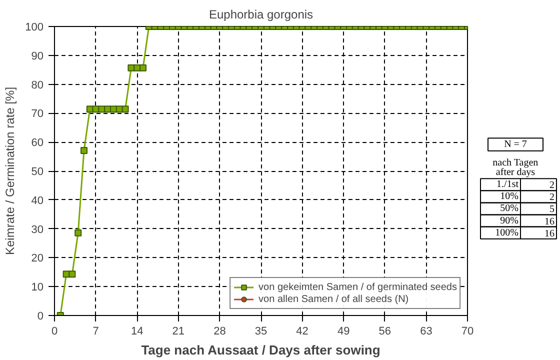 The image size is (560, 360). Describe the element at coordinates (509, 208) in the screenshot. I see `text: 50%` at that location.